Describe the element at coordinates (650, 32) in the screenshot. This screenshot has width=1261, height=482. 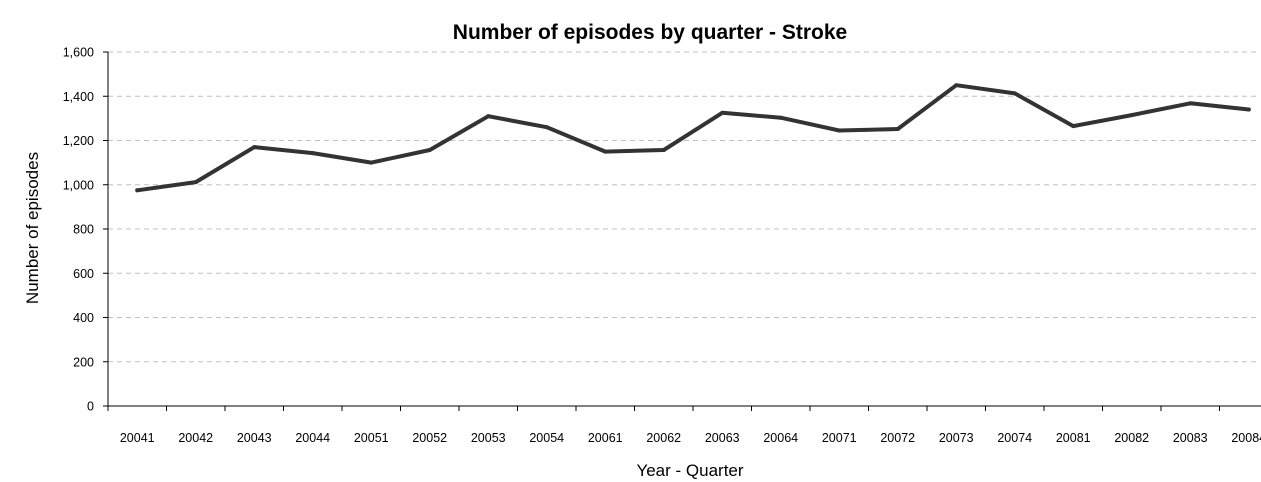
I see `chart-title: Number of episodes by quarter - Stroke` at that location.